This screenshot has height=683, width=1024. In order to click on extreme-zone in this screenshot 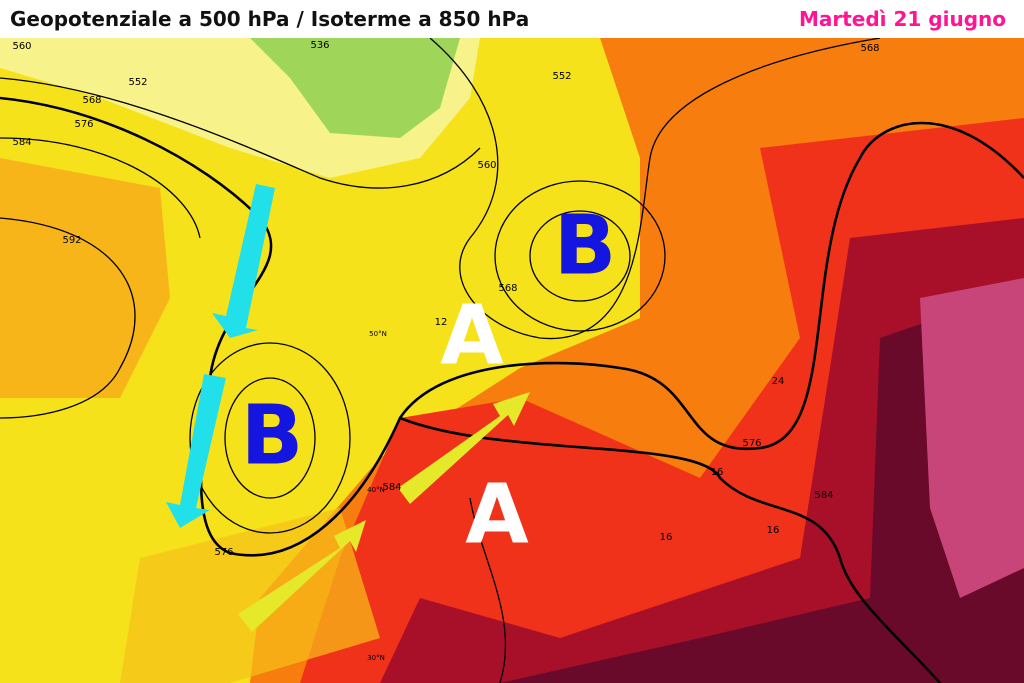, I will do `click(972, 438)`.